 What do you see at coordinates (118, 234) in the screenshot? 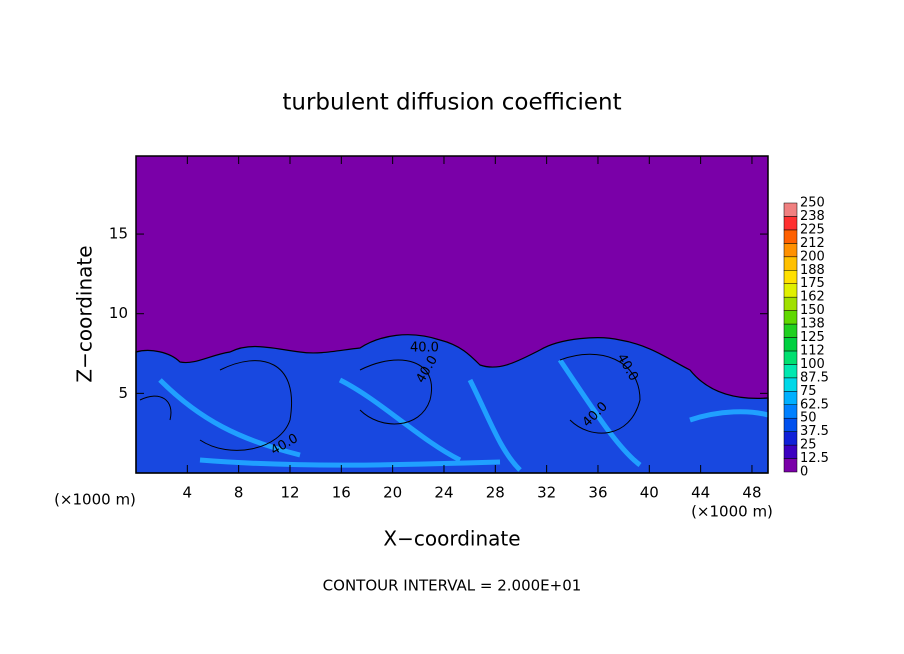
I see `y-tick-label: 15` at bounding box center [118, 234].